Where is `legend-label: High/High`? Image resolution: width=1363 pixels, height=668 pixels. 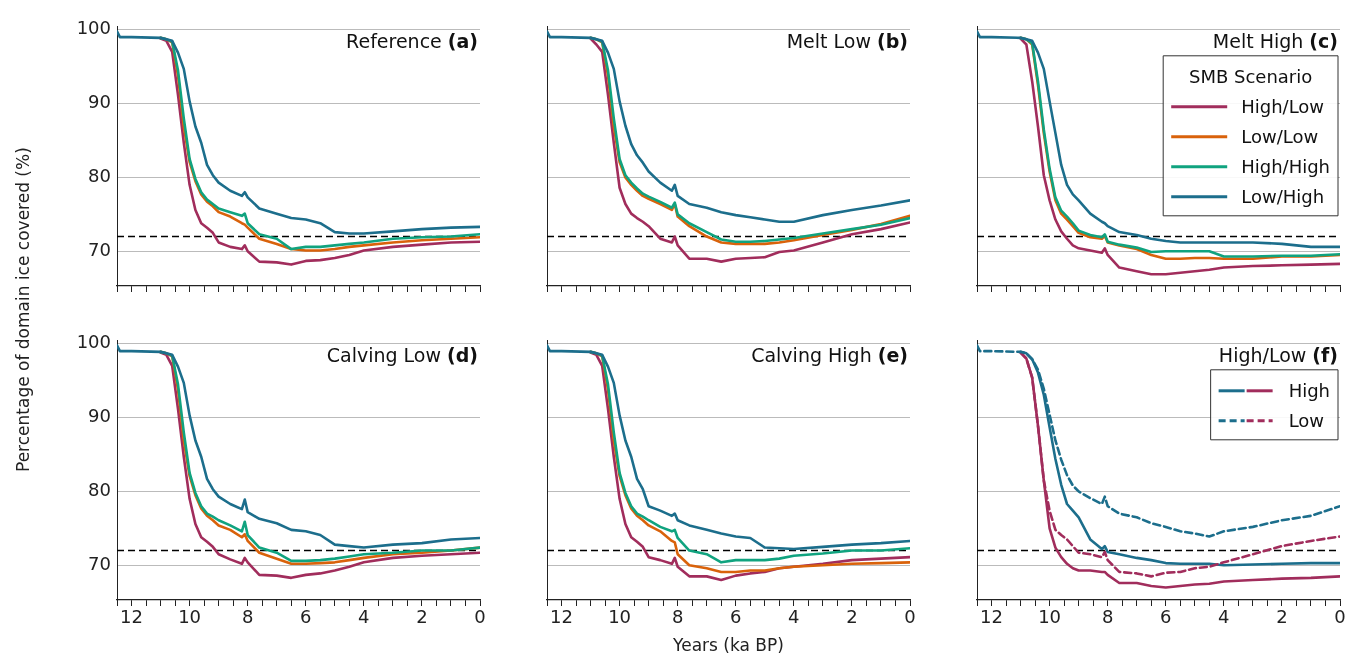
legend-label: High/High is located at coordinates (1286, 166).